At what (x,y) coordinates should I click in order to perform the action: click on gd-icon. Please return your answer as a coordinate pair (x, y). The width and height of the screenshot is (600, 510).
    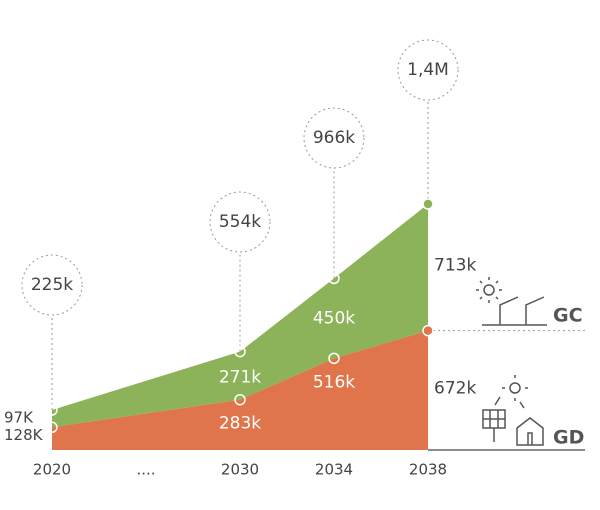
    Looking at the image, I should click on (513, 410).